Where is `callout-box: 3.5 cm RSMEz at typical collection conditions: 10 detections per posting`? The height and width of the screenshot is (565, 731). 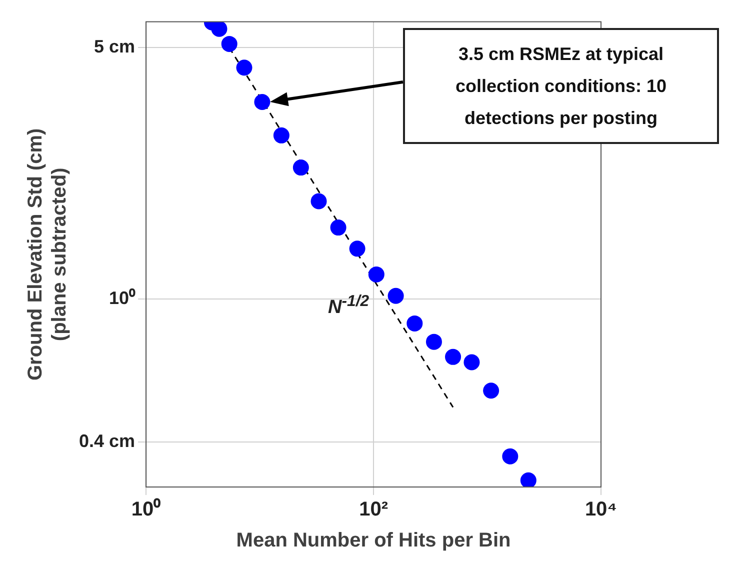 callout-box: 3.5 cm RSMEz at typical collection conditions: 10 detections per posting is located at coordinates (561, 86).